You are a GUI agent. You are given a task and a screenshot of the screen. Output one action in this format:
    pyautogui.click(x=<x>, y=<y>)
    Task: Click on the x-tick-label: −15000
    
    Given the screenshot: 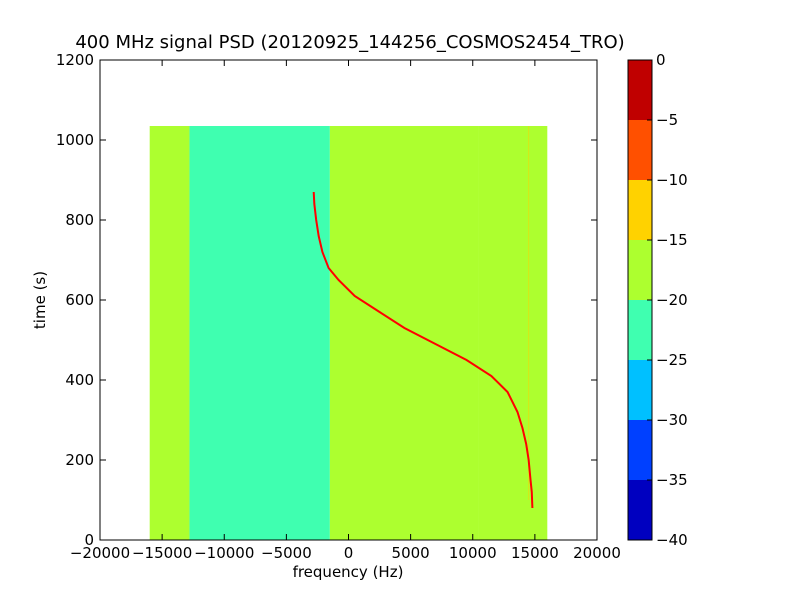 What is the action you would take?
    pyautogui.click(x=162, y=553)
    